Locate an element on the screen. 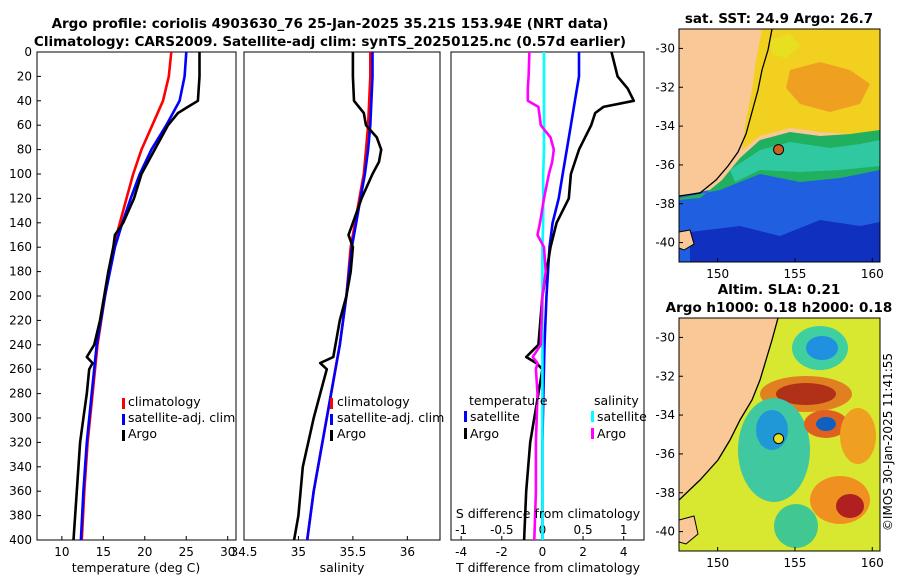  x-tick-label: 36 is located at coordinates (407, 552).